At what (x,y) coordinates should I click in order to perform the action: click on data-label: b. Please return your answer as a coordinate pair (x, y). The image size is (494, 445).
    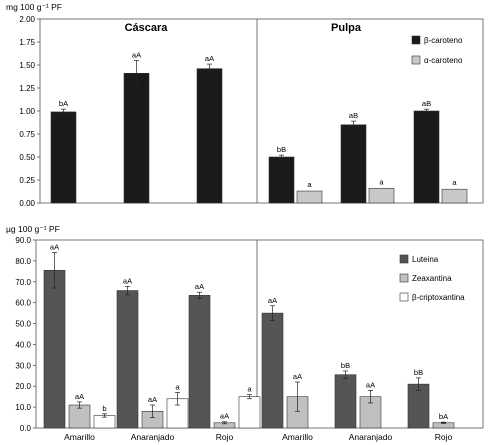
    Looking at the image, I should click on (104, 408).